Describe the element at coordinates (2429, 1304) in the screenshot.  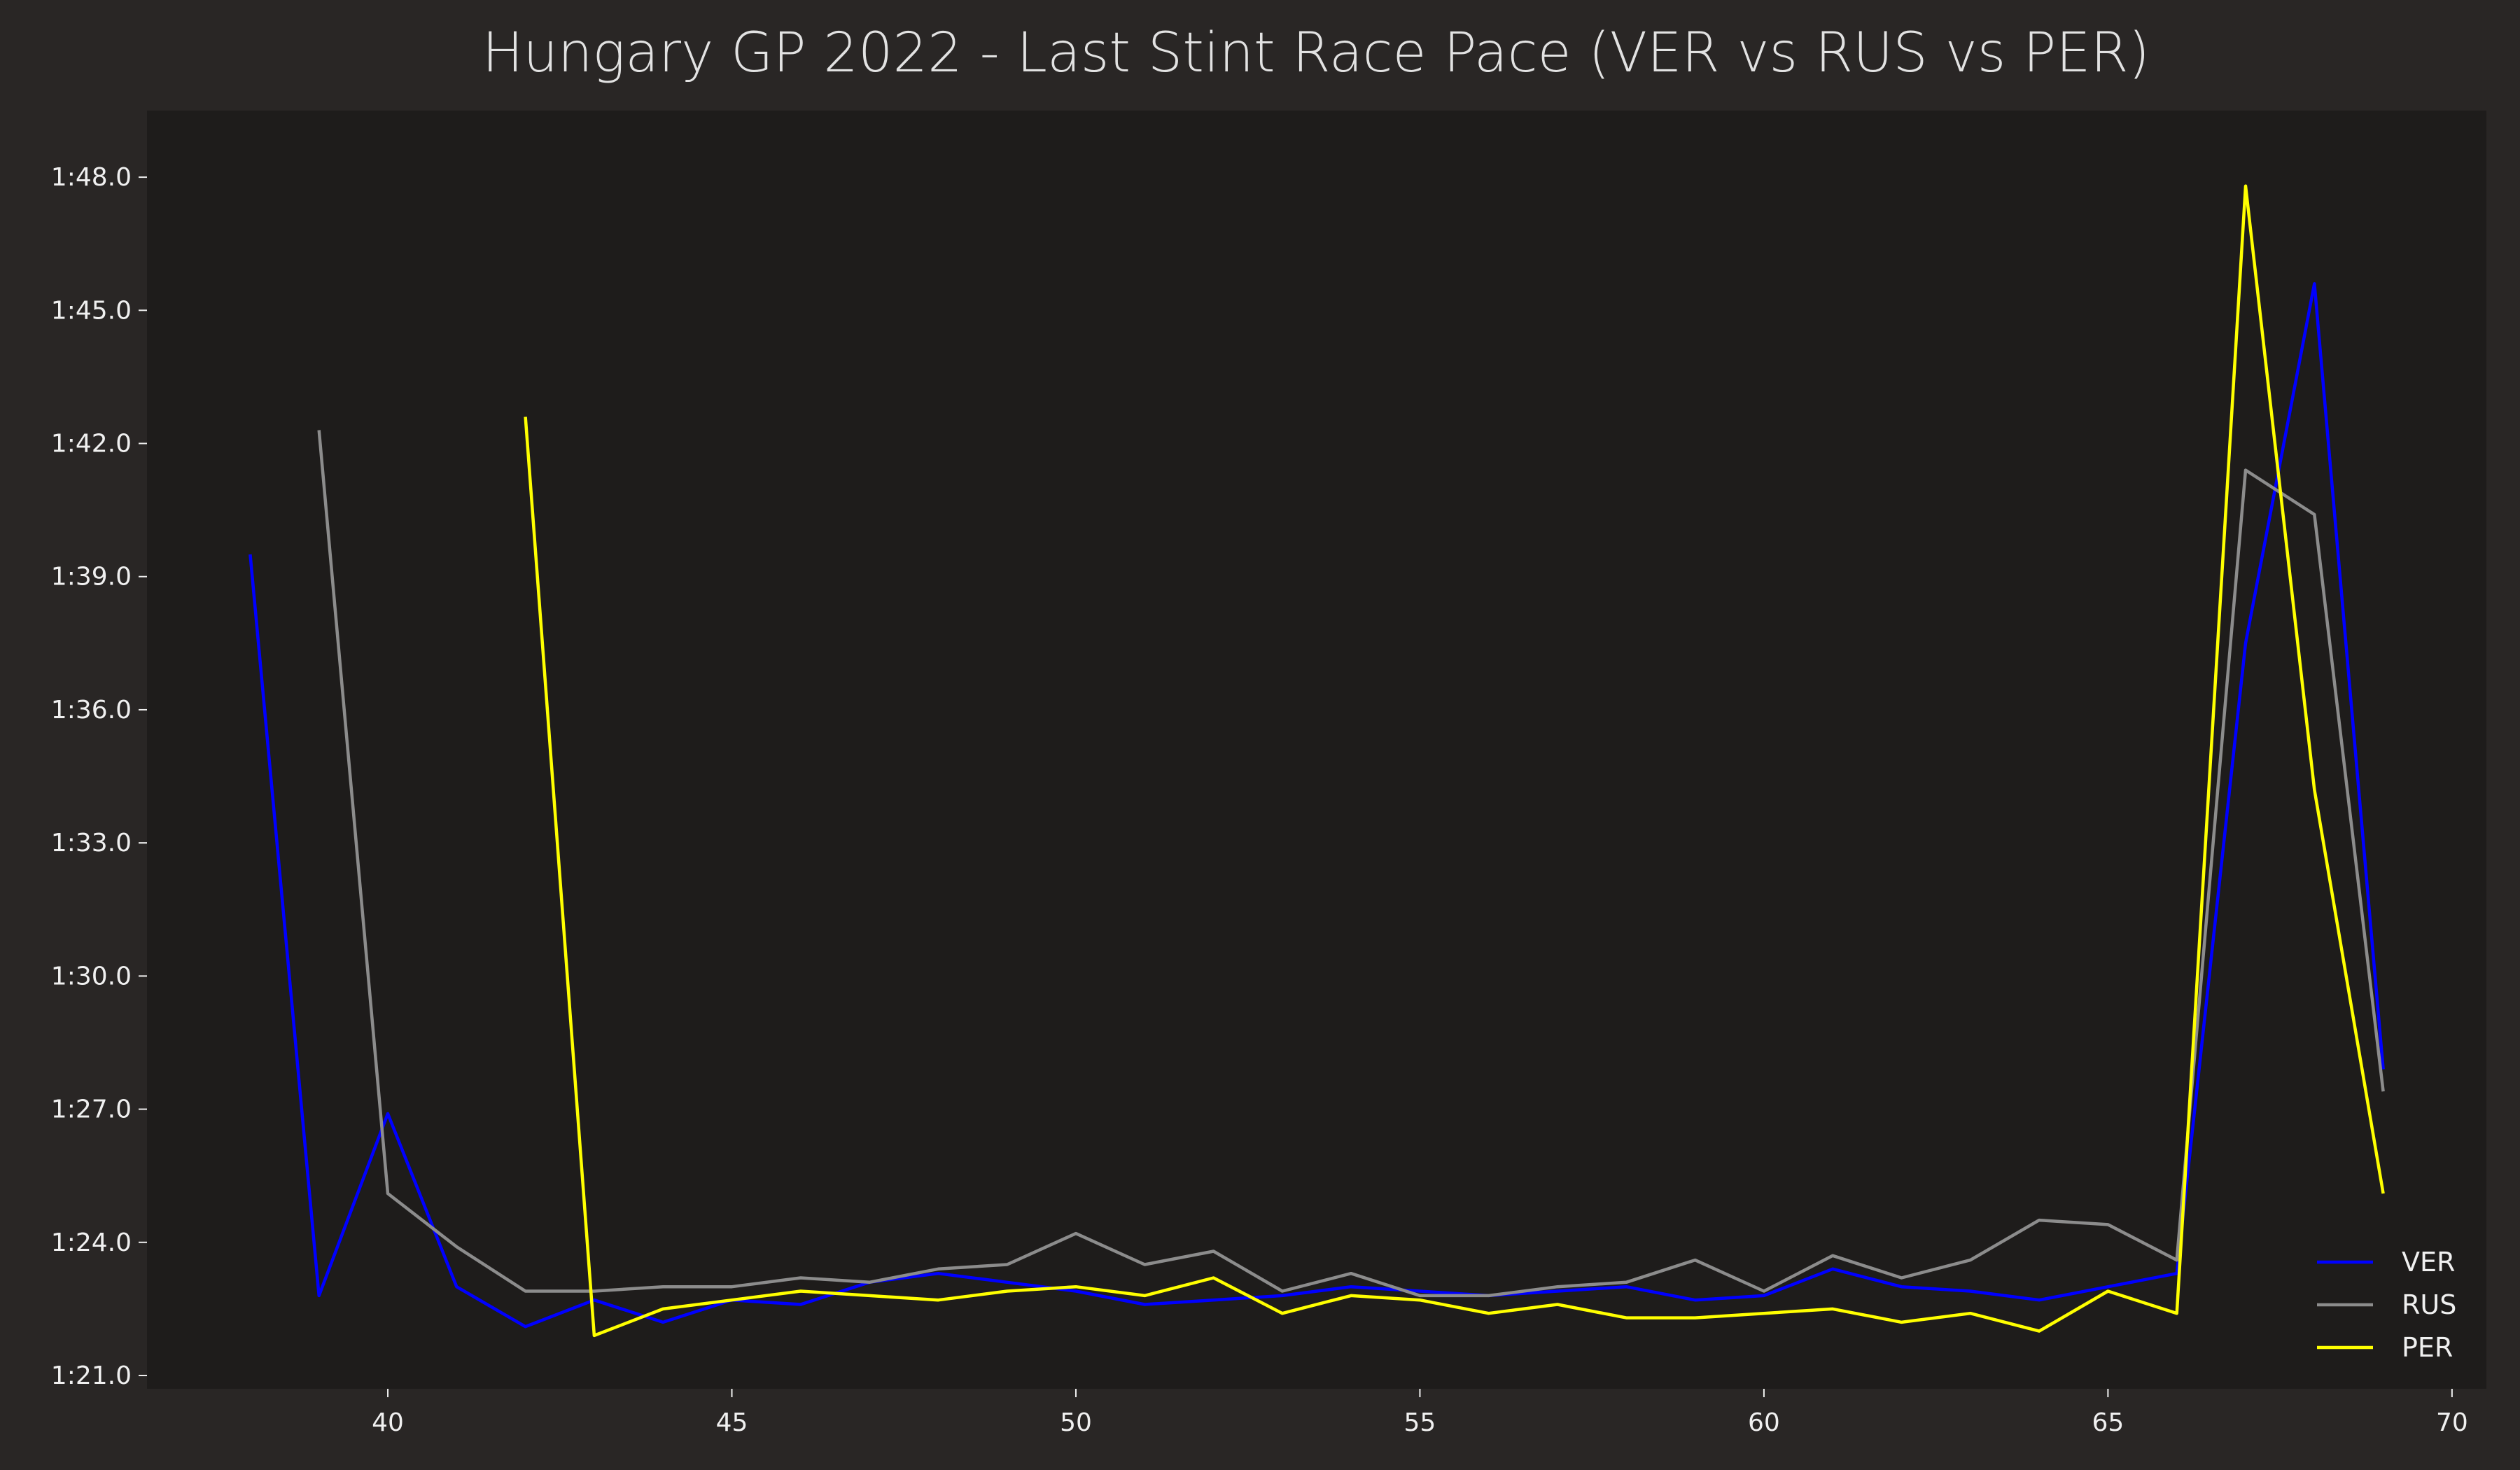
I see `legend-label-rus: RUS` at that location.